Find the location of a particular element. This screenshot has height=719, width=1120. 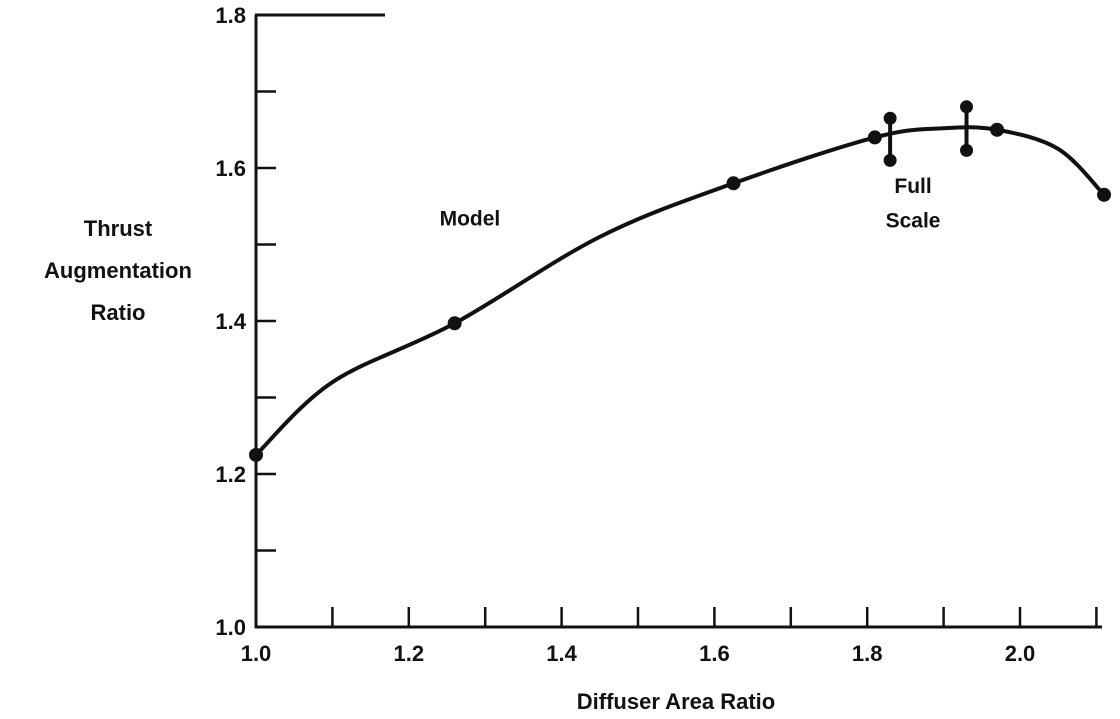

y-tick-label: 1.6 is located at coordinates (230, 168).